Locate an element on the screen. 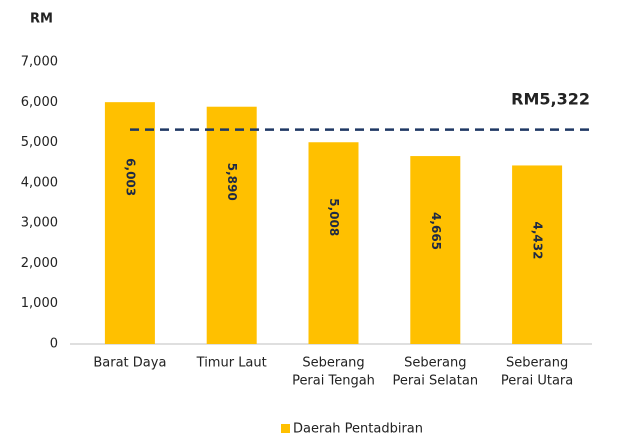 The height and width of the screenshot is (439, 638). y-tick-label: 6,000 is located at coordinates (39, 102).